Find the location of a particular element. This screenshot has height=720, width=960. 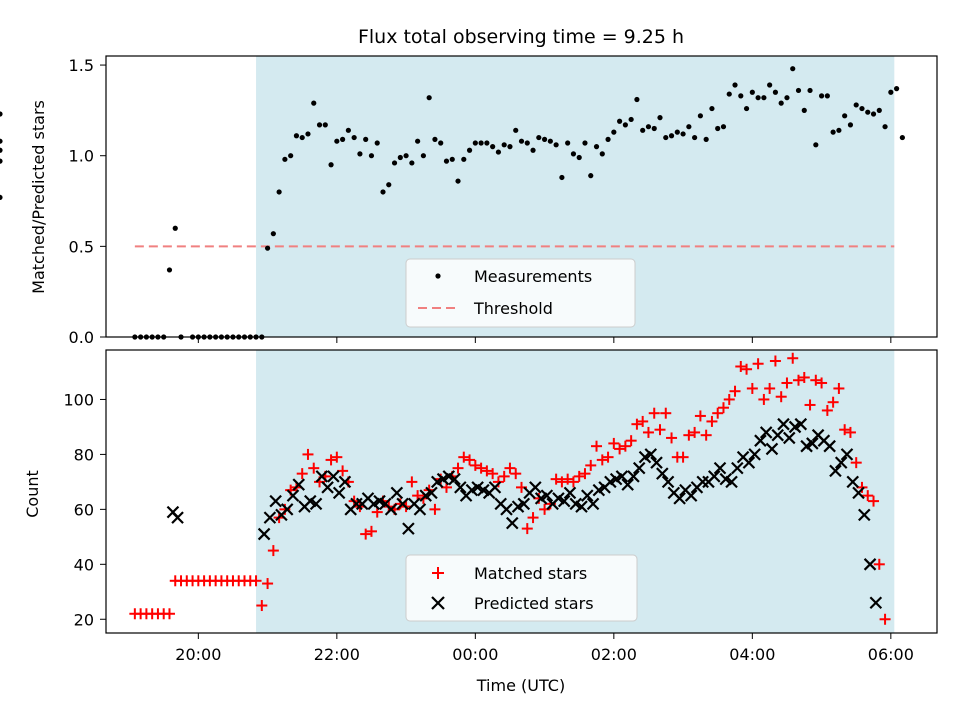

legend-label-matched: Matched stars is located at coordinates (530, 573).